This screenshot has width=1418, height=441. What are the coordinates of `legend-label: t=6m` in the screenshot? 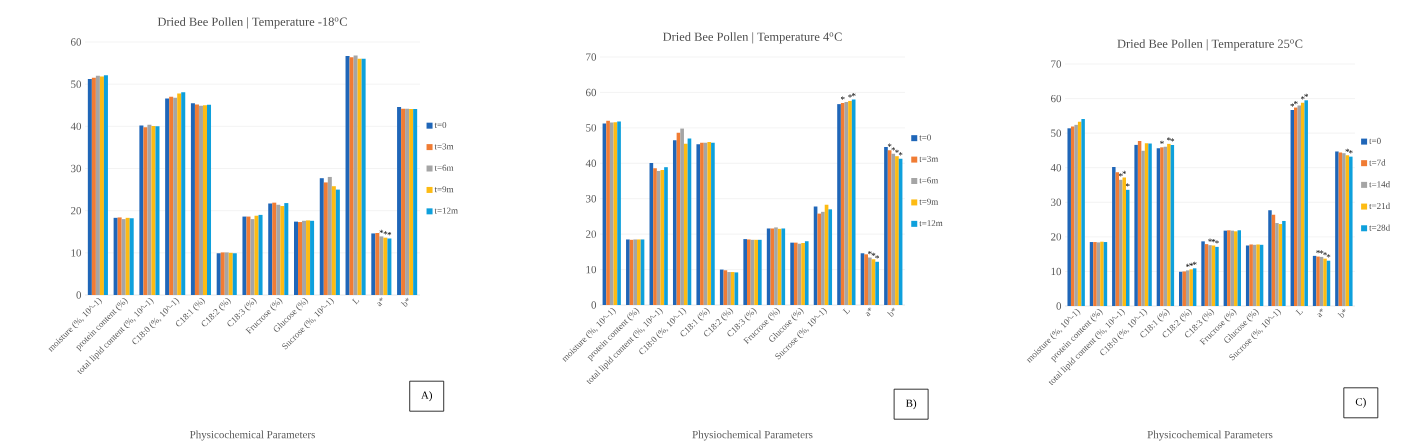 It's located at (444, 167).